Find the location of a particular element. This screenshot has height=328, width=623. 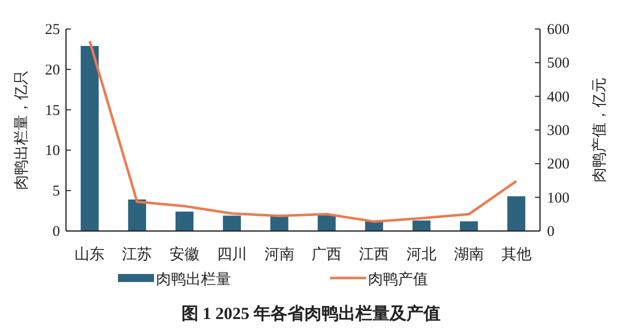

x-tick-label: 江西 is located at coordinates (374, 254).